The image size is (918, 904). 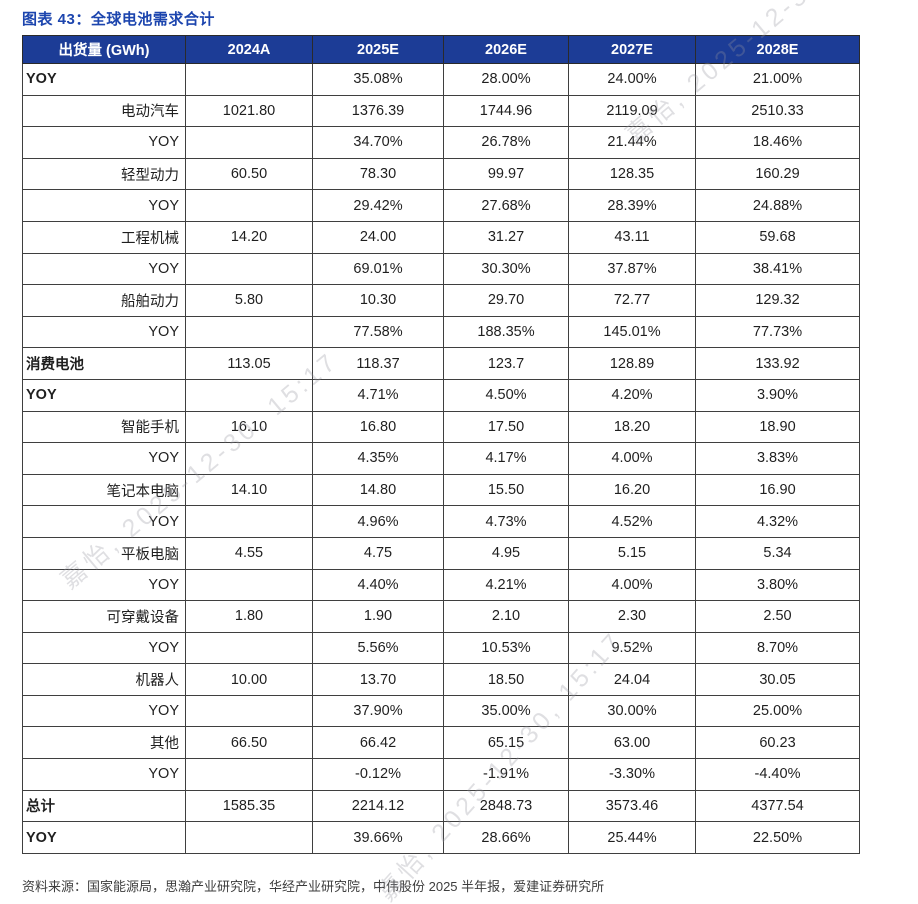 I want to click on header-2027e: 2027E, so click(x=632, y=49).